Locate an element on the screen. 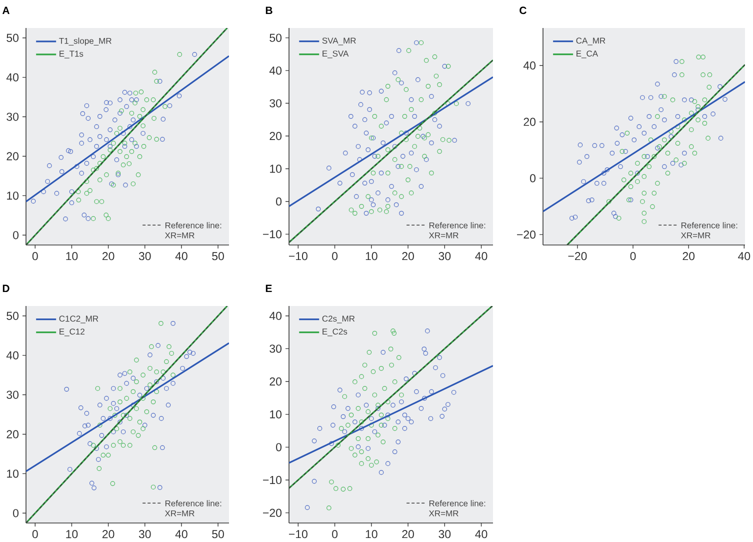  y-tick-label: 0 is located at coordinates (16, 235).